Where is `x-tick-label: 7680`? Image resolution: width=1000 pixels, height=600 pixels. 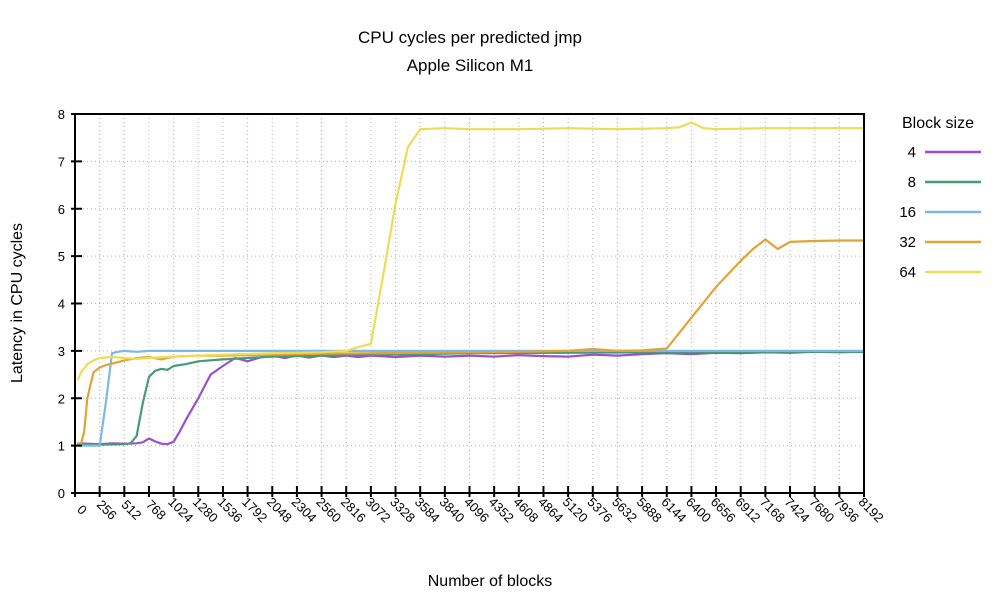
x-tick-label: 7680 is located at coordinates (821, 509).